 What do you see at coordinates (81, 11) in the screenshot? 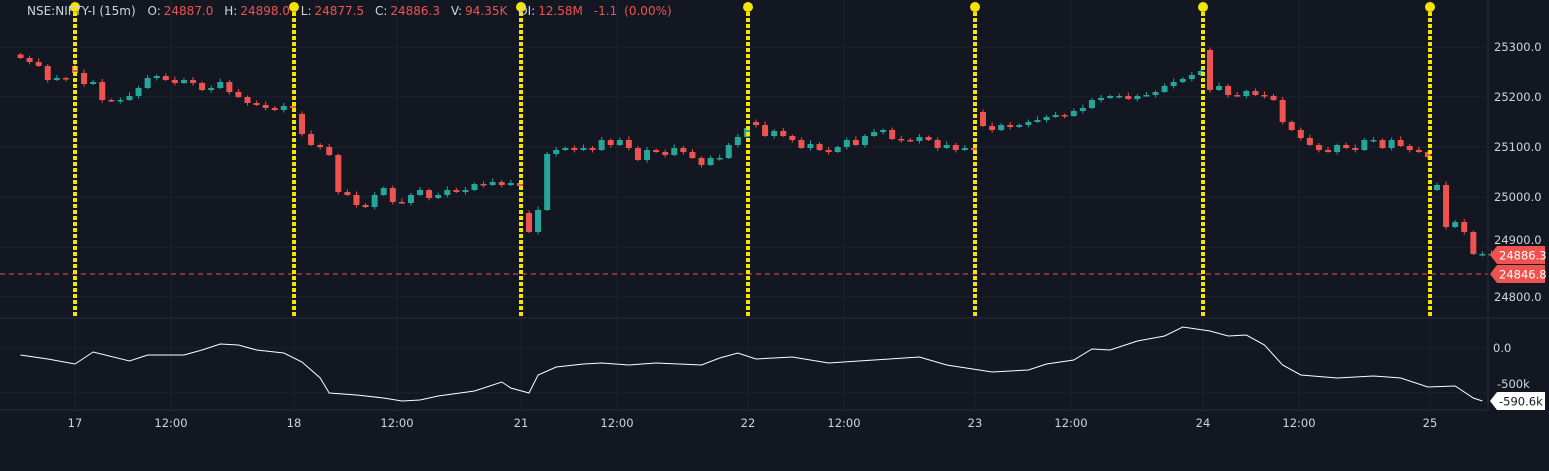
I see `symbol-title: NSE:NIFTY-I (15m)` at bounding box center [81, 11].